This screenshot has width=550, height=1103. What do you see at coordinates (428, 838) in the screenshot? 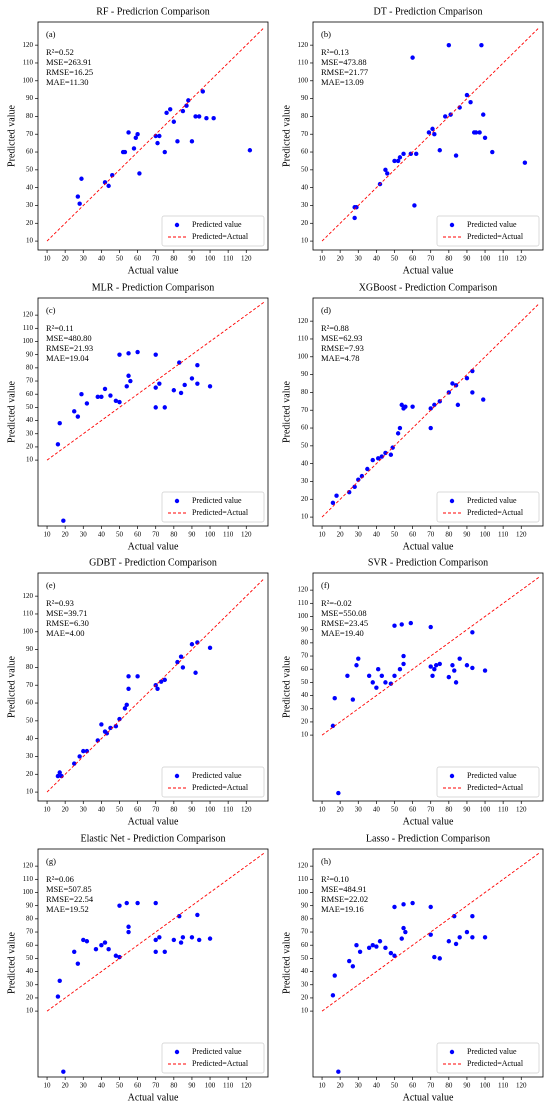
I see `panel-title: Lasso - Prediction Comparison` at bounding box center [428, 838].